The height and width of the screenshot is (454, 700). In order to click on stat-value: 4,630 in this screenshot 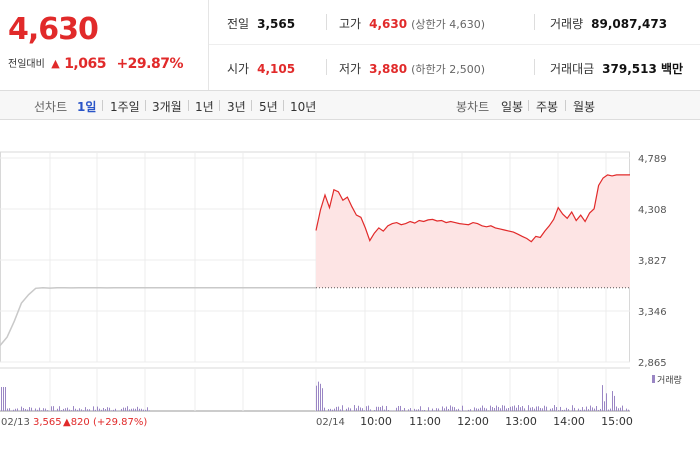, I will do `click(388, 24)`.